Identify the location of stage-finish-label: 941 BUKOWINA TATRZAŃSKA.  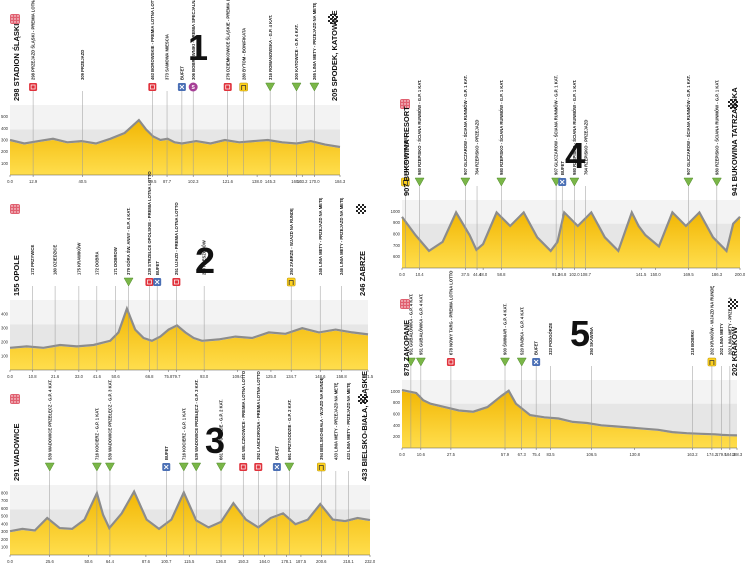
(734, 141).